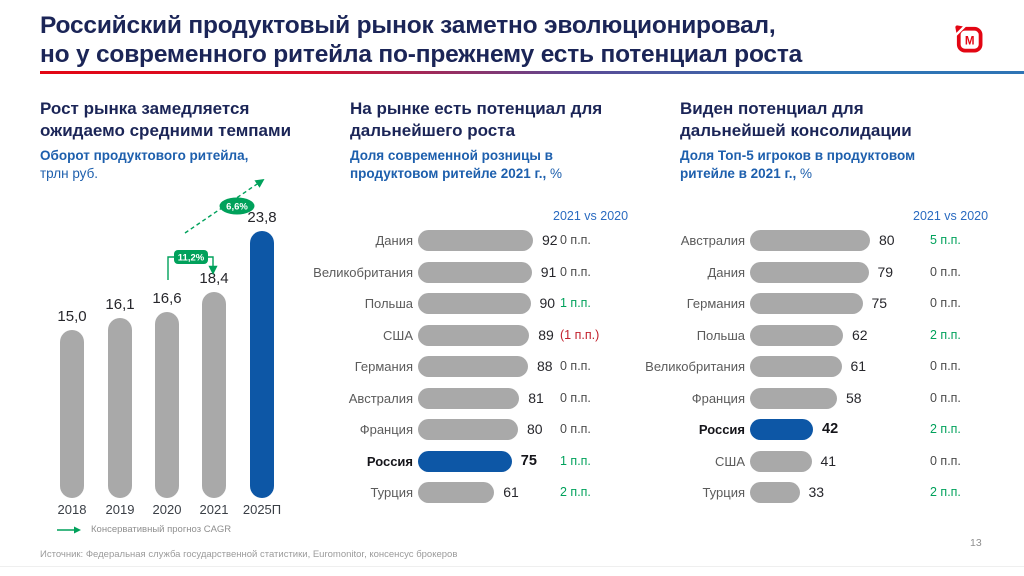 The height and width of the screenshot is (576, 1024). I want to click on x-axis-tick-2020: 2020, so click(167, 509).